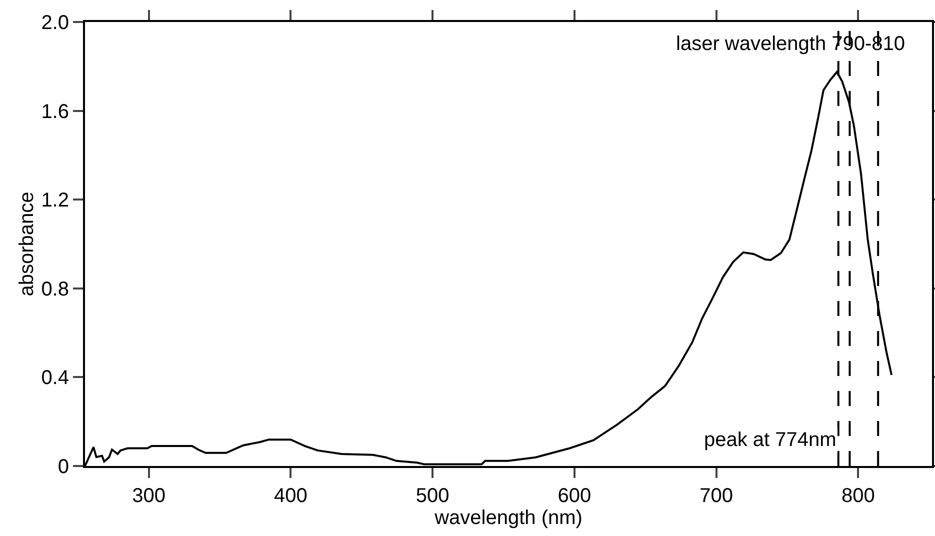 The image size is (935, 536). I want to click on y-tick-label: 1.6, so click(55, 111).